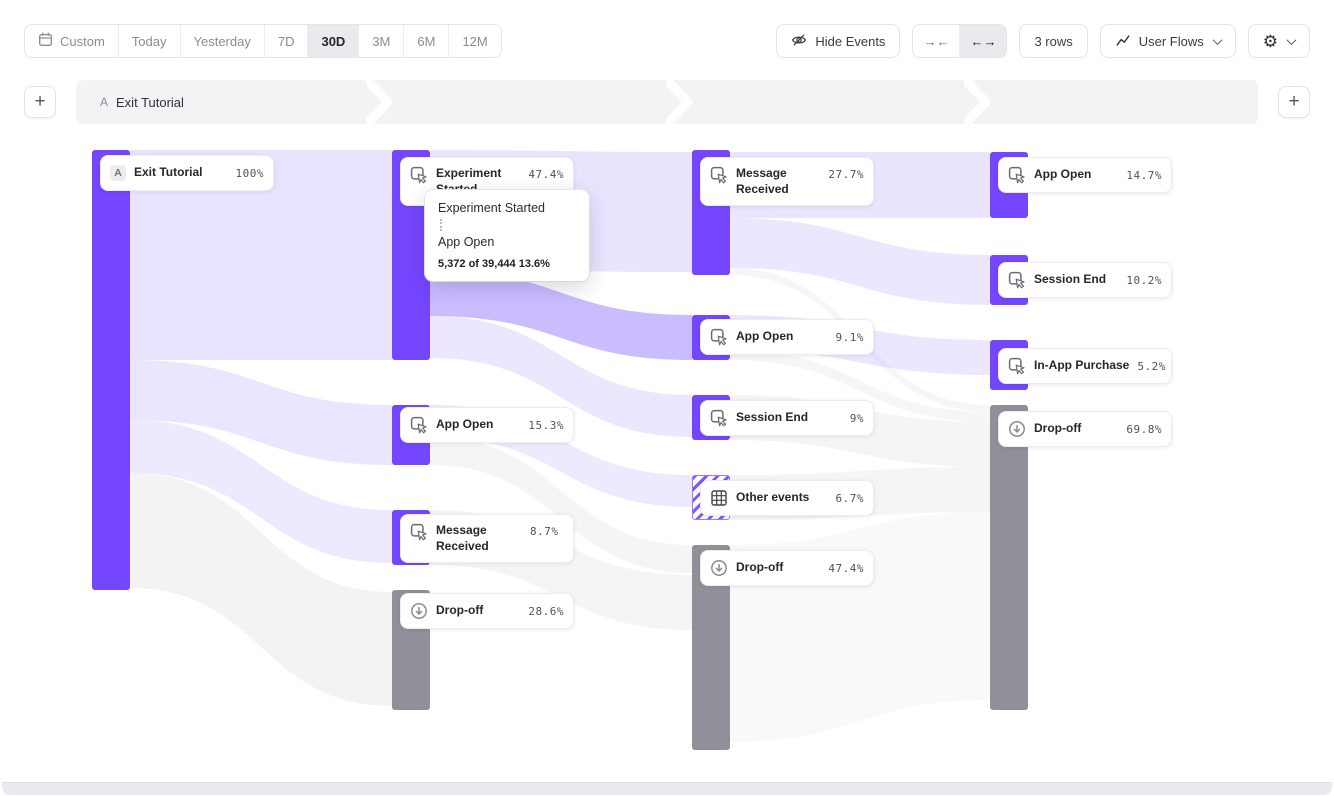  I want to click on range-label: Yesterday, so click(222, 41).